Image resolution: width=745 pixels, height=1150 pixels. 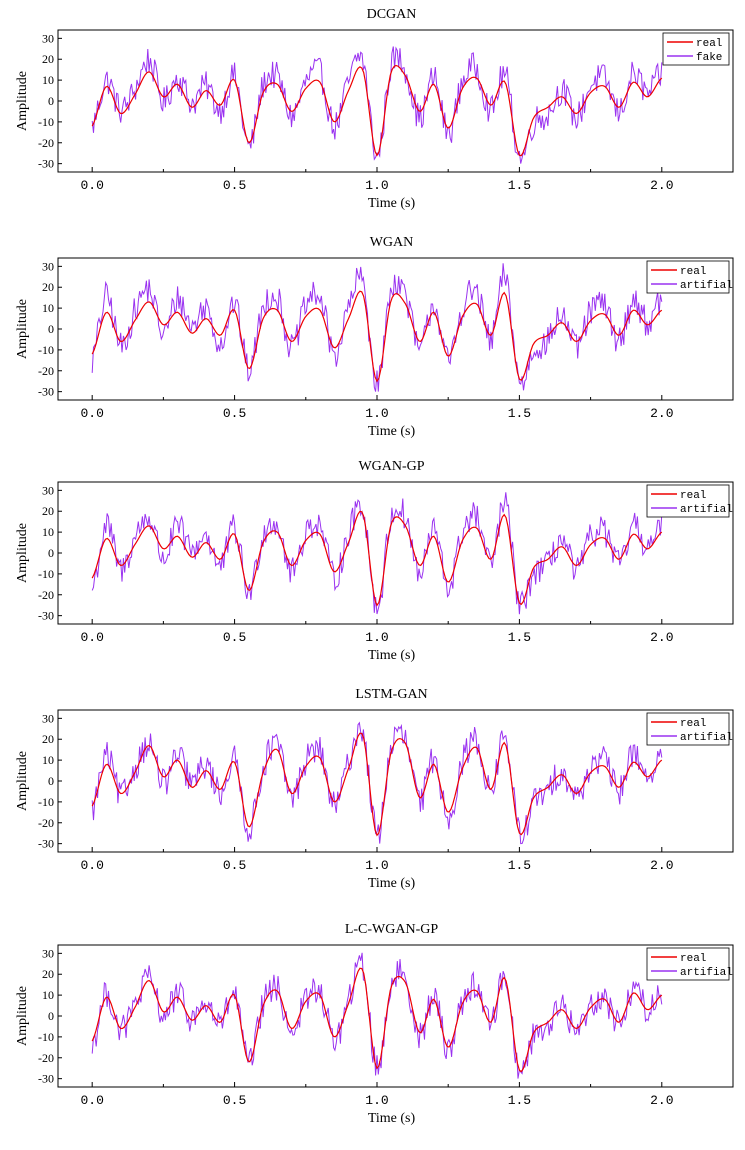 What do you see at coordinates (392, 242) in the screenshot?
I see `chart-title: WGAN` at bounding box center [392, 242].